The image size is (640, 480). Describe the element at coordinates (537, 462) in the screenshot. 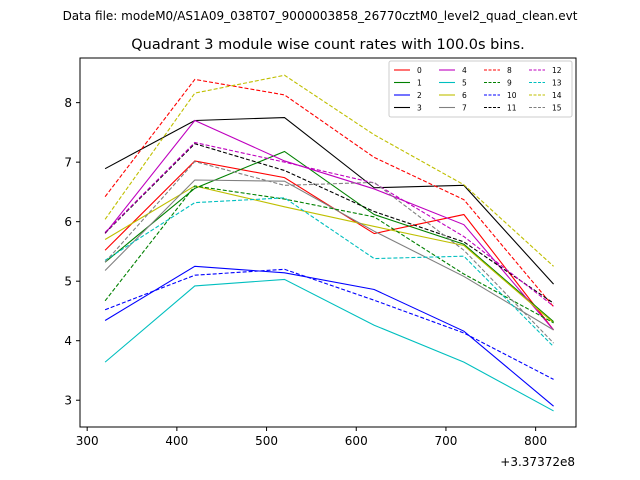

I see `x-axis-offset-label: +3.37372e8` at that location.